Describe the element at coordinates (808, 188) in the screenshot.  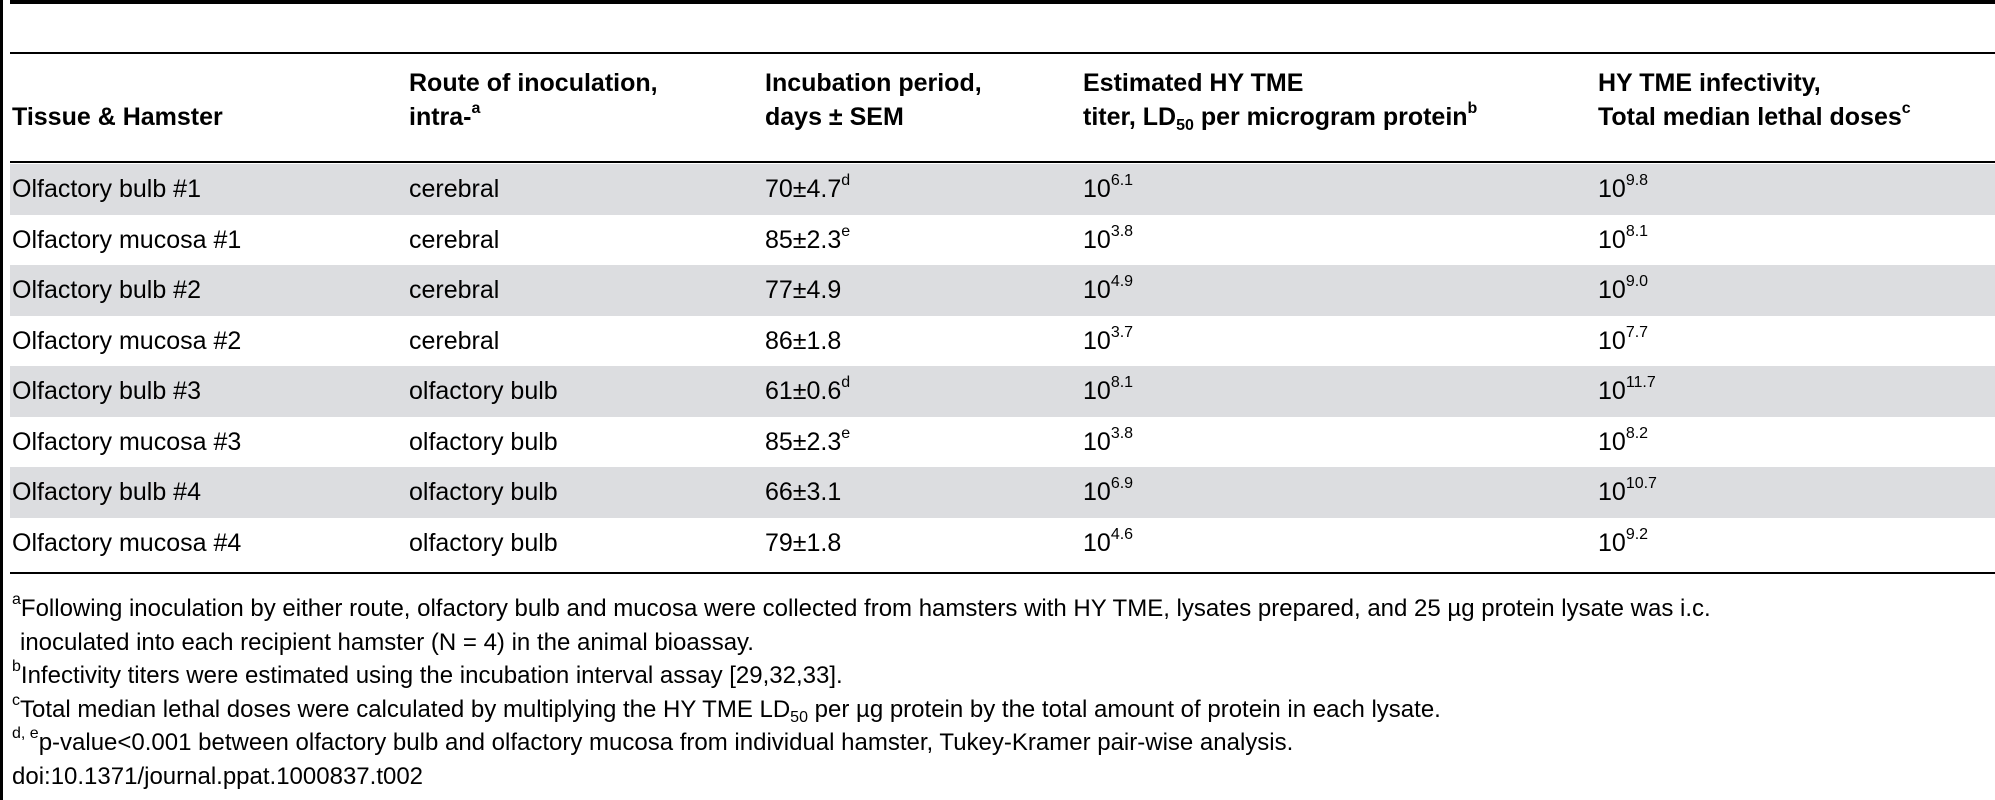
I see `cell-incubation: 70±4.7d` at that location.